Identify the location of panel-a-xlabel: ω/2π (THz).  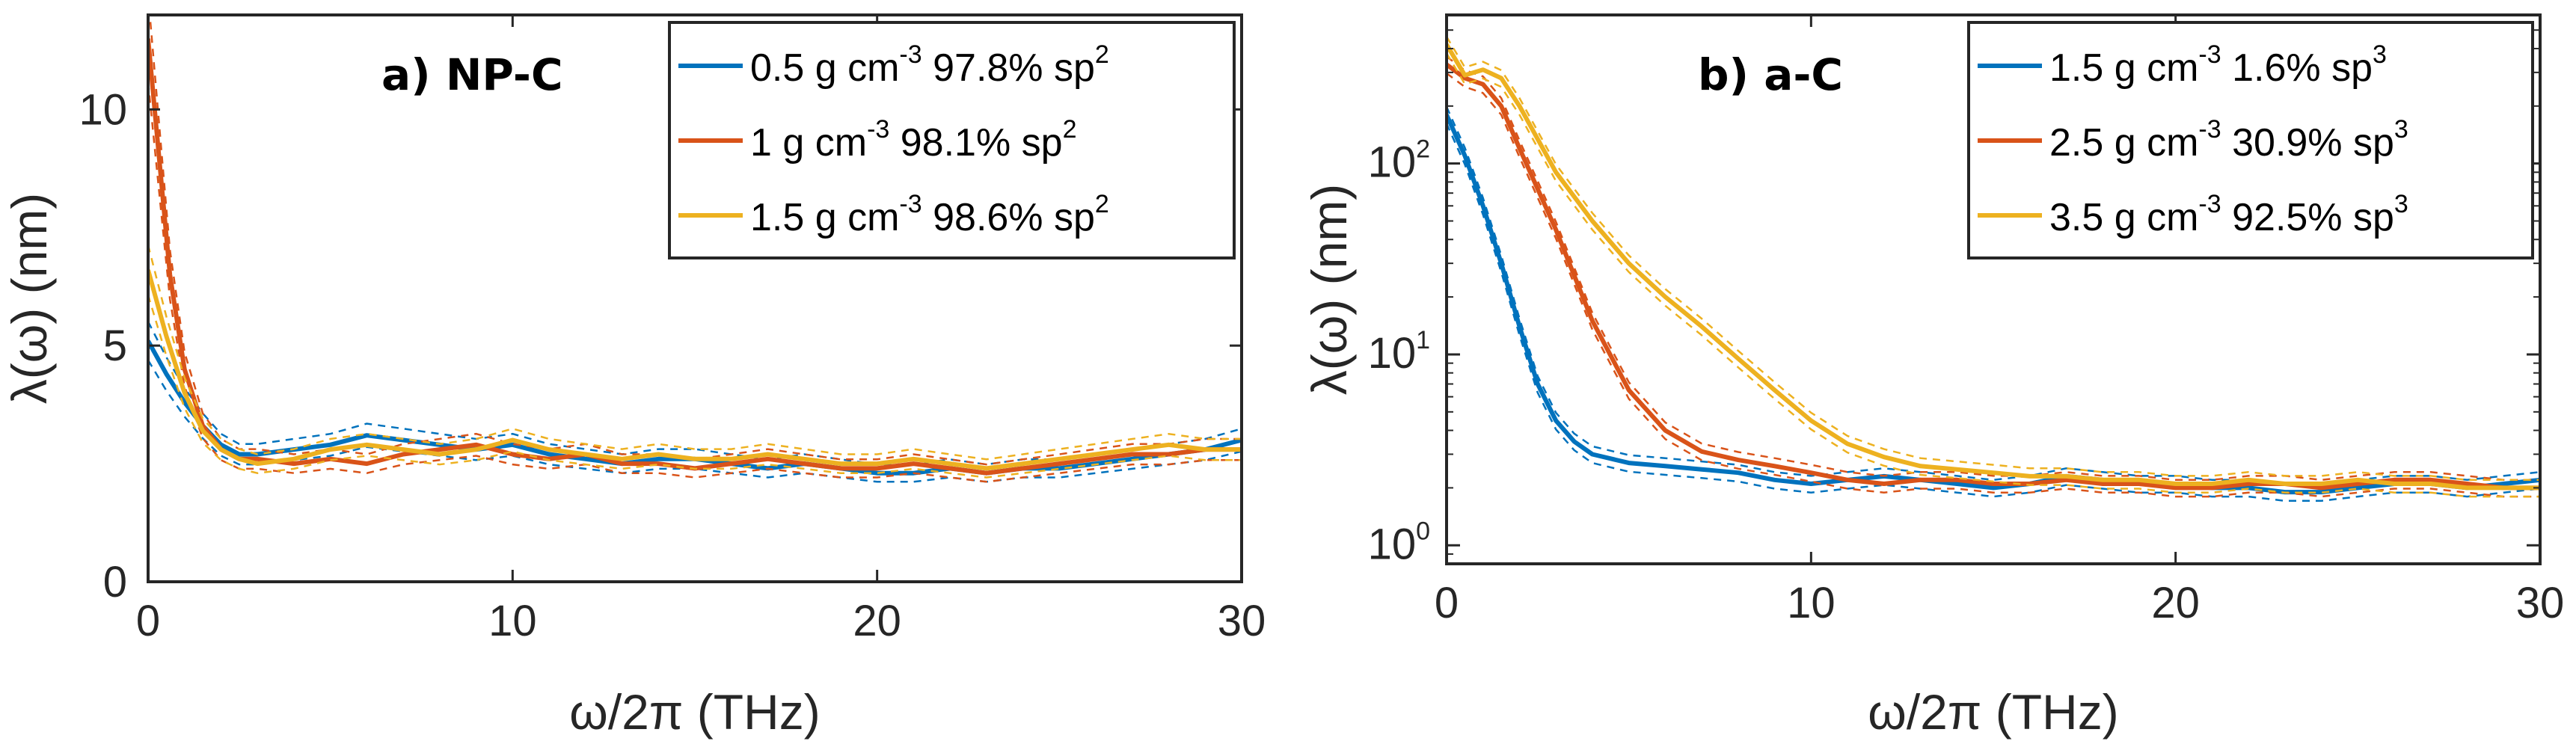
(694, 712).